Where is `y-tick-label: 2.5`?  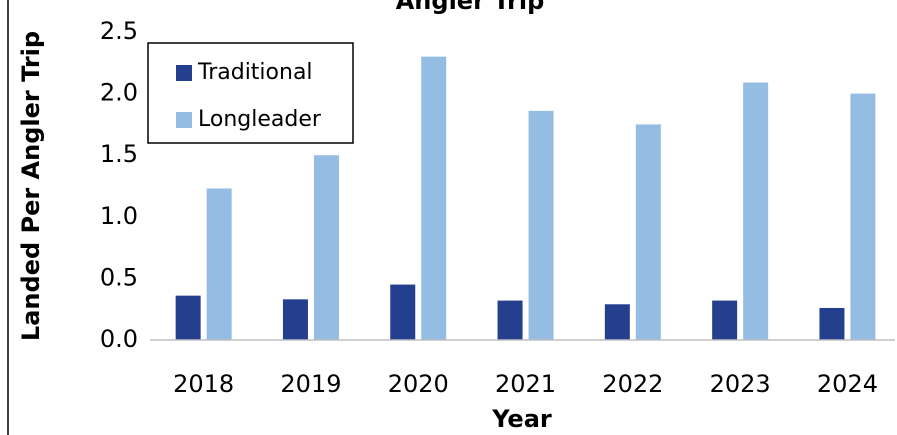
y-tick-label: 2.5 is located at coordinates (119, 31).